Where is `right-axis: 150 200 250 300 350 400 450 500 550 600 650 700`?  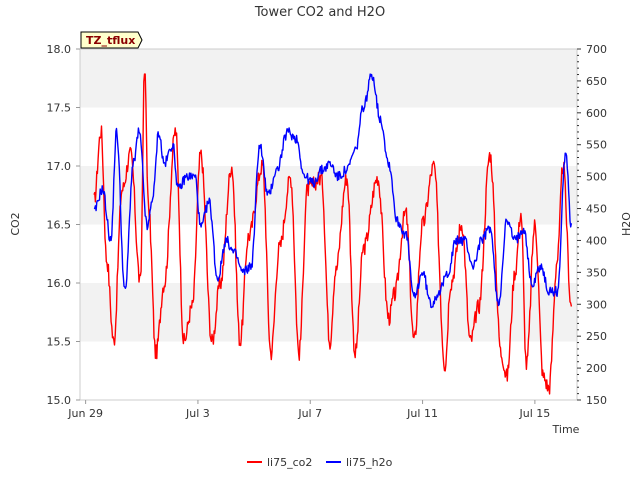
right-axis: 150 200 250 300 350 400 450 500 550 600 650 700 is located at coordinates (592, 225).